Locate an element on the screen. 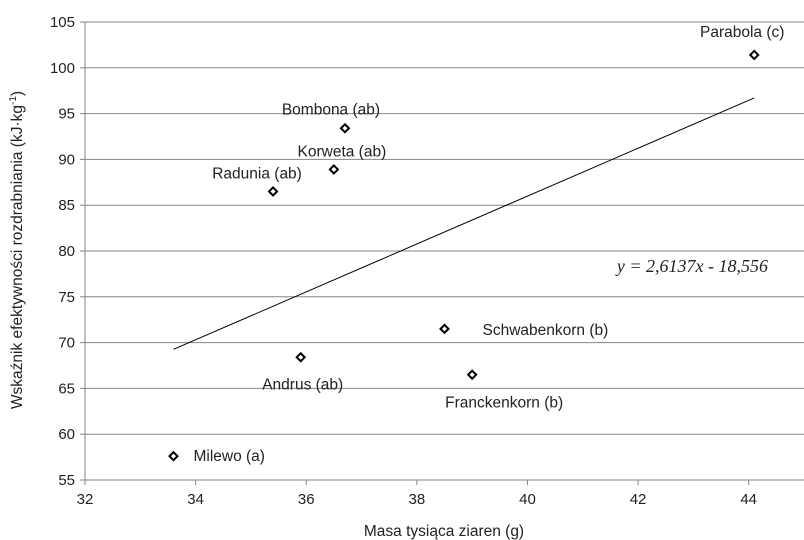 The width and height of the screenshot is (804, 540). point-label: Milewo (a) is located at coordinates (228, 456).